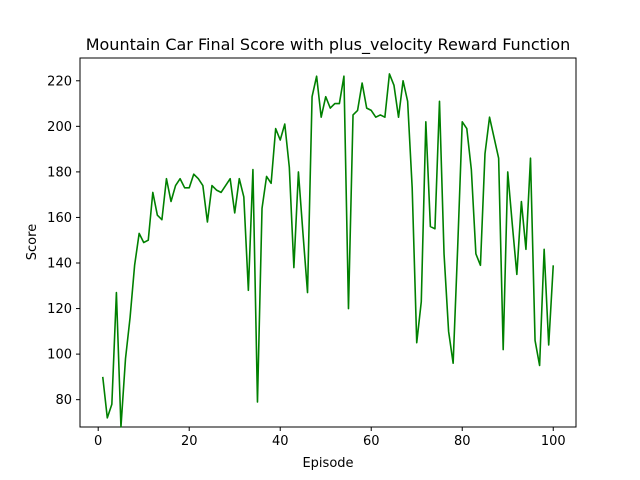 The width and height of the screenshot is (640, 480). Describe the element at coordinates (59, 264) in the screenshot. I see `y-tick-label: 140` at that location.